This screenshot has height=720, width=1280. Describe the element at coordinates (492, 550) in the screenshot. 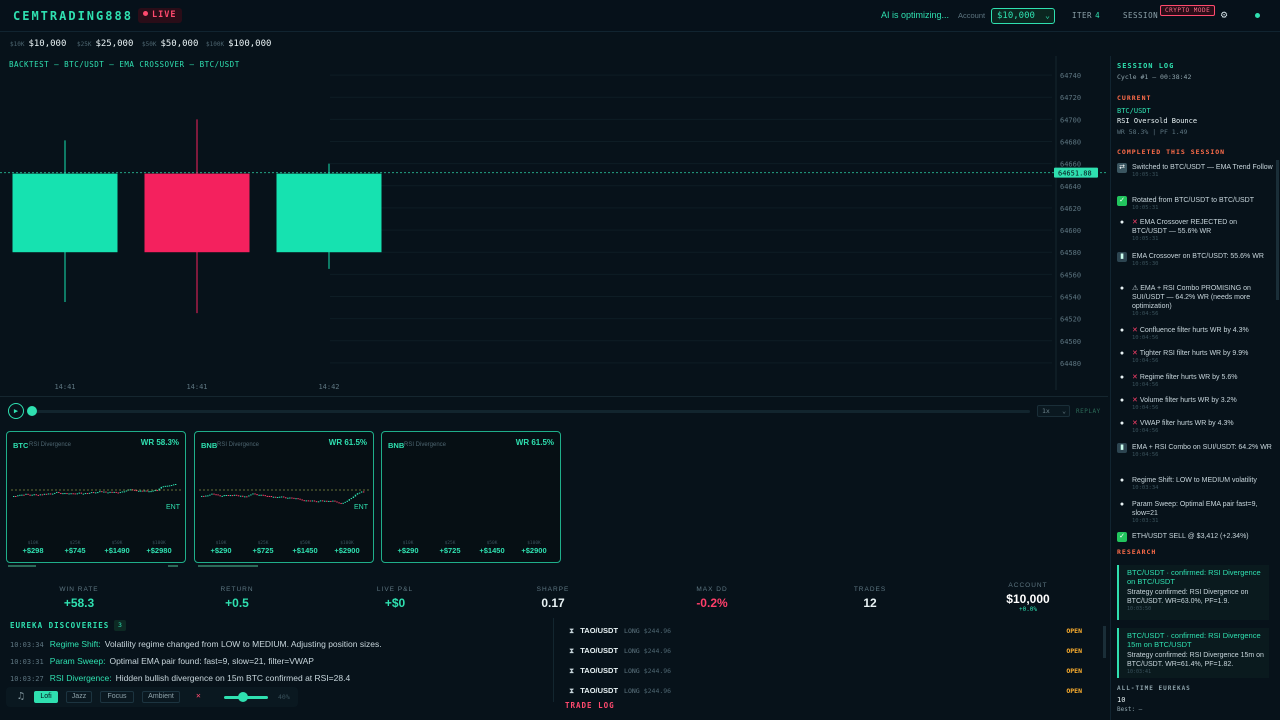

I see `tier-value: +$1450` at that location.